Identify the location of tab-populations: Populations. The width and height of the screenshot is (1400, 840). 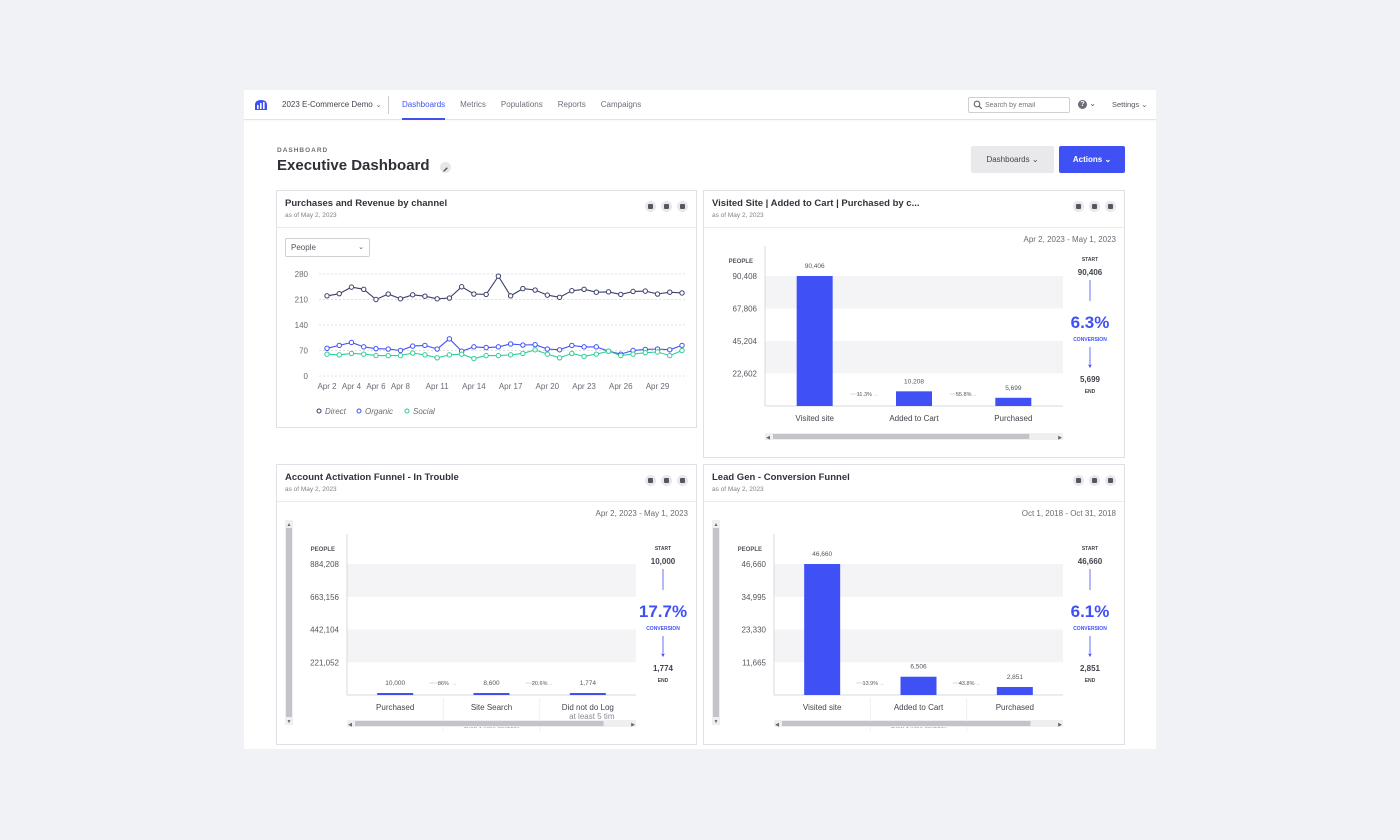
(521, 104).